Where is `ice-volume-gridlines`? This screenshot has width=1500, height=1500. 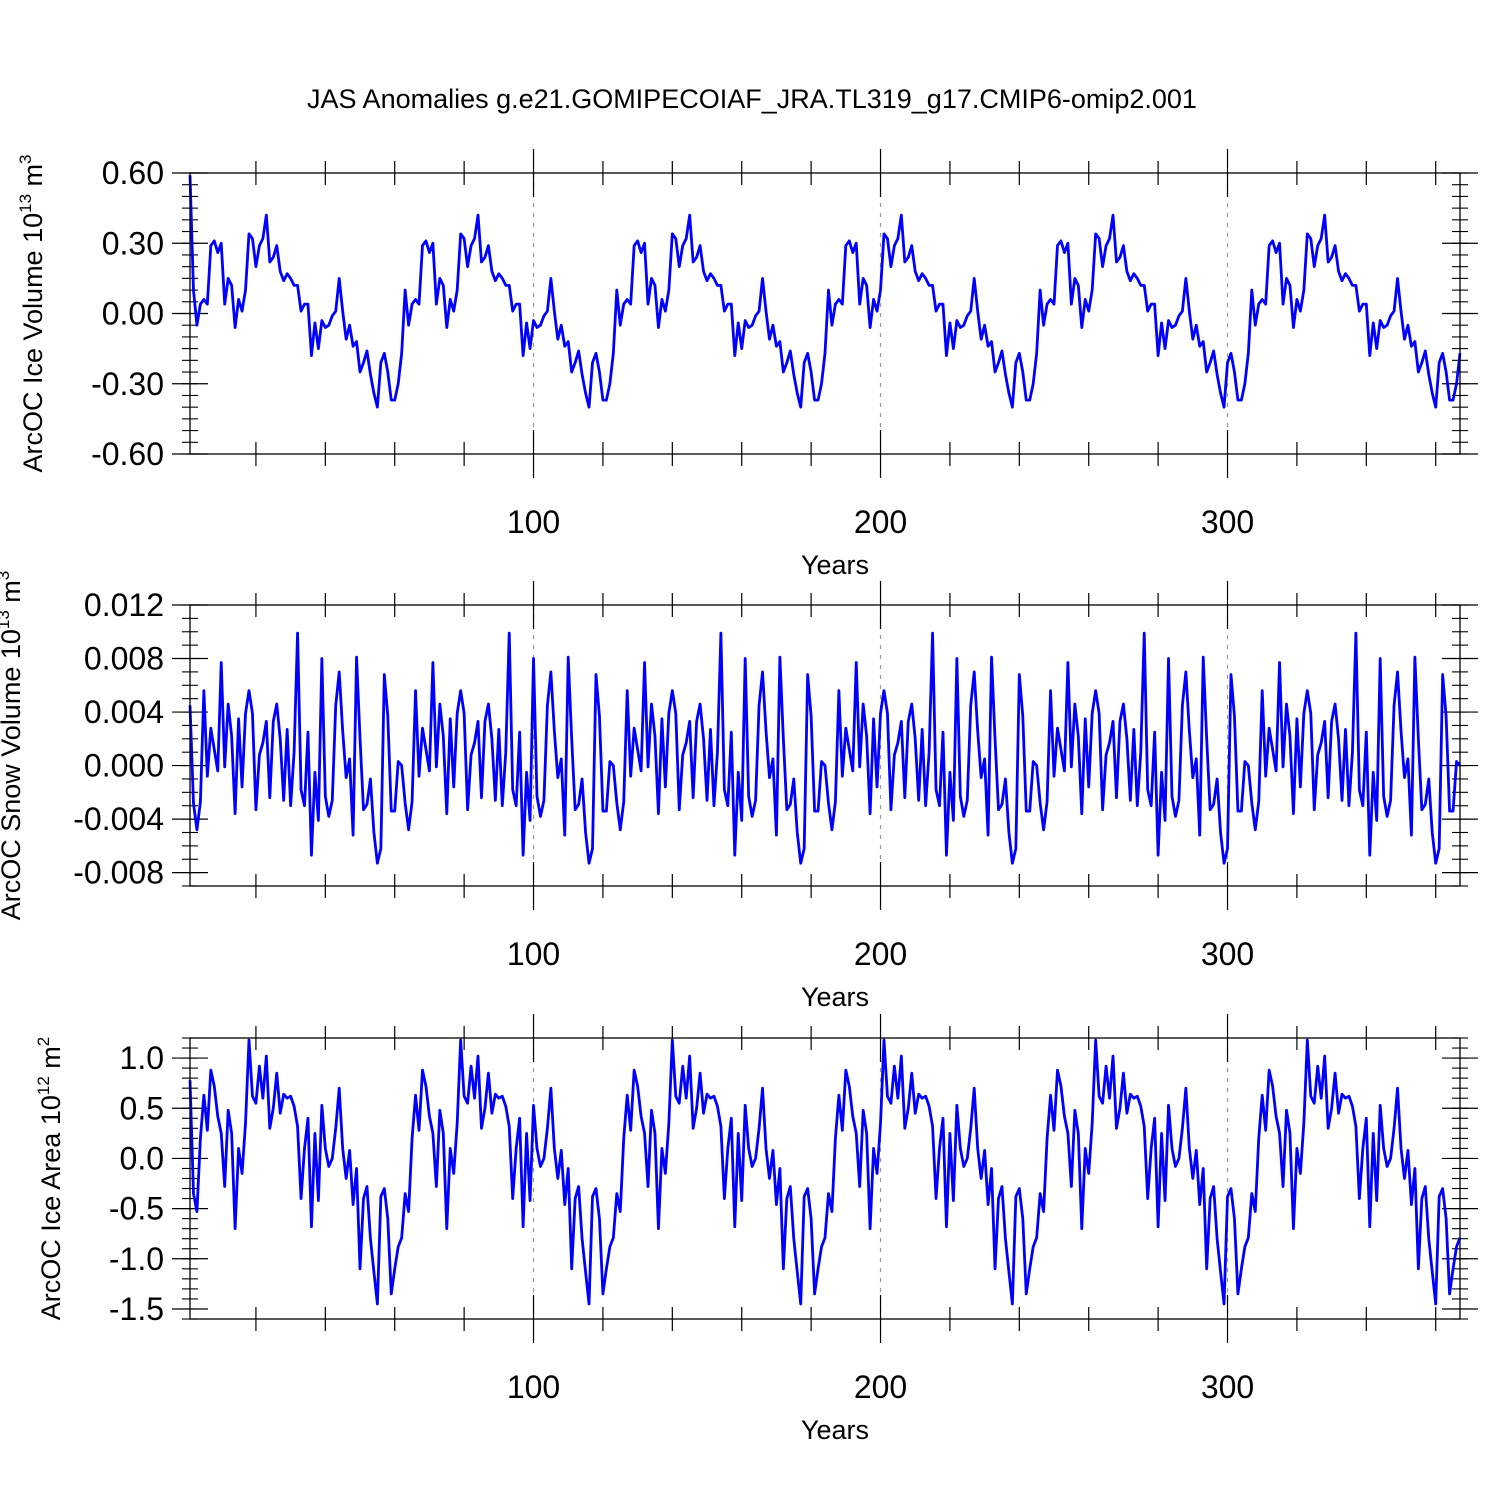
ice-volume-gridlines is located at coordinates (880, 313).